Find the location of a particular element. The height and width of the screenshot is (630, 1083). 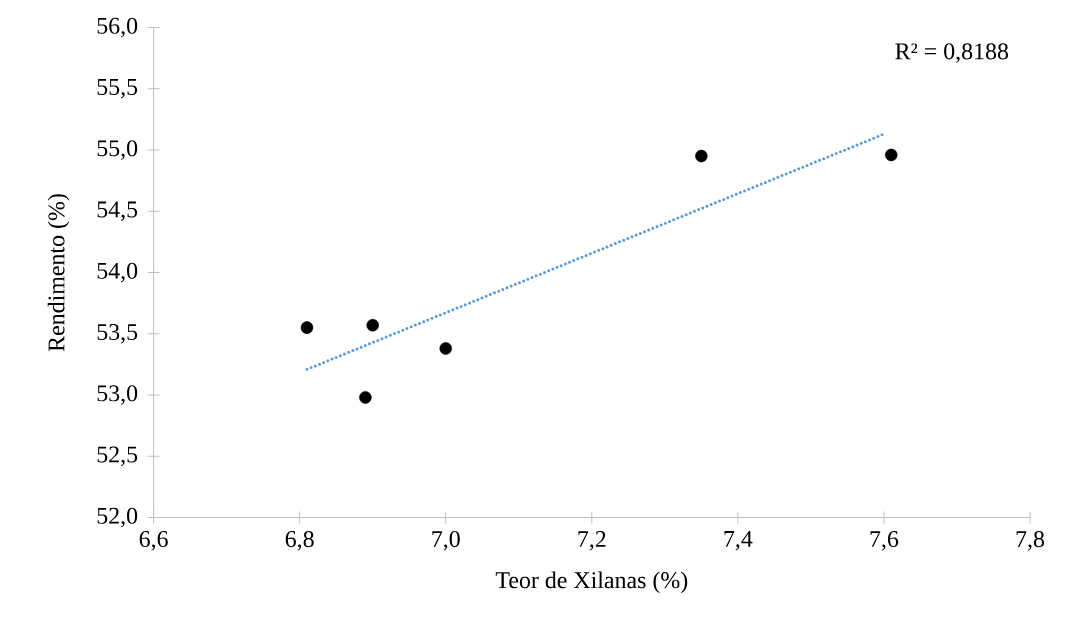

x-tick-label: 7,8 is located at coordinates (1030, 541).